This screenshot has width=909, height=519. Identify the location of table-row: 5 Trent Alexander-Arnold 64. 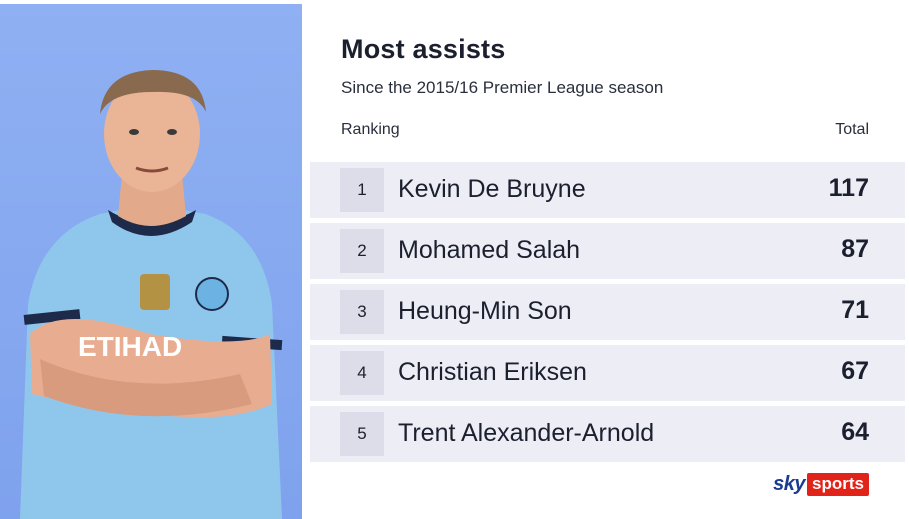
(607, 434).